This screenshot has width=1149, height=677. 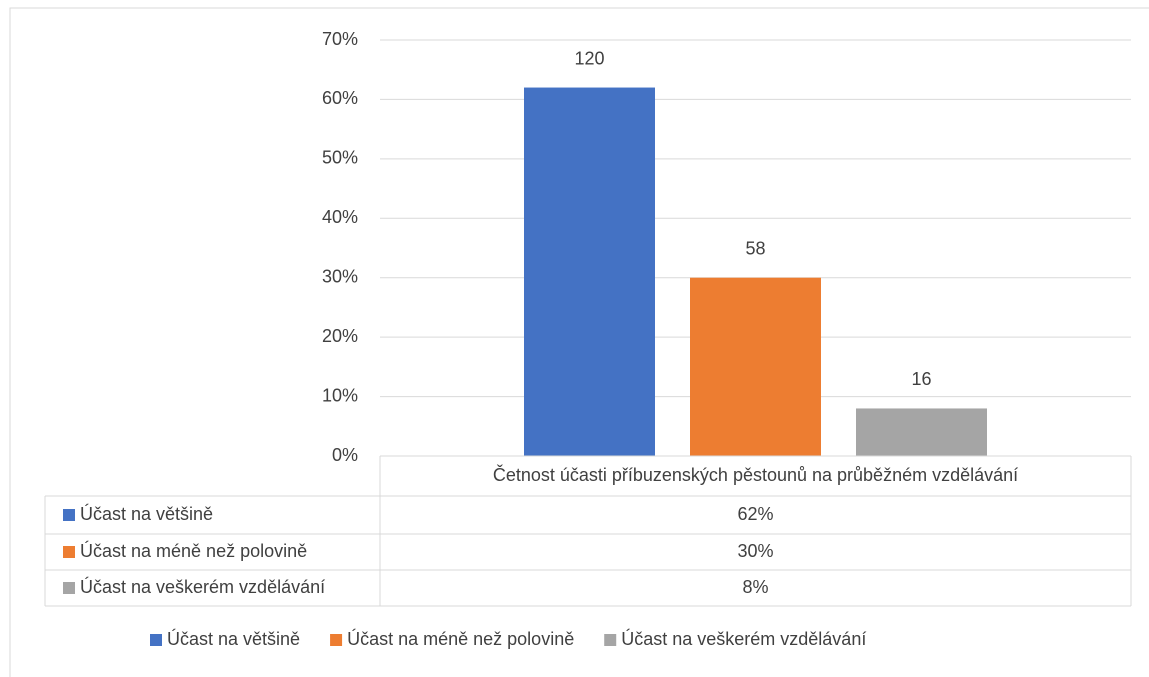 What do you see at coordinates (340, 336) in the screenshot?
I see `y-tick-label: 20%` at bounding box center [340, 336].